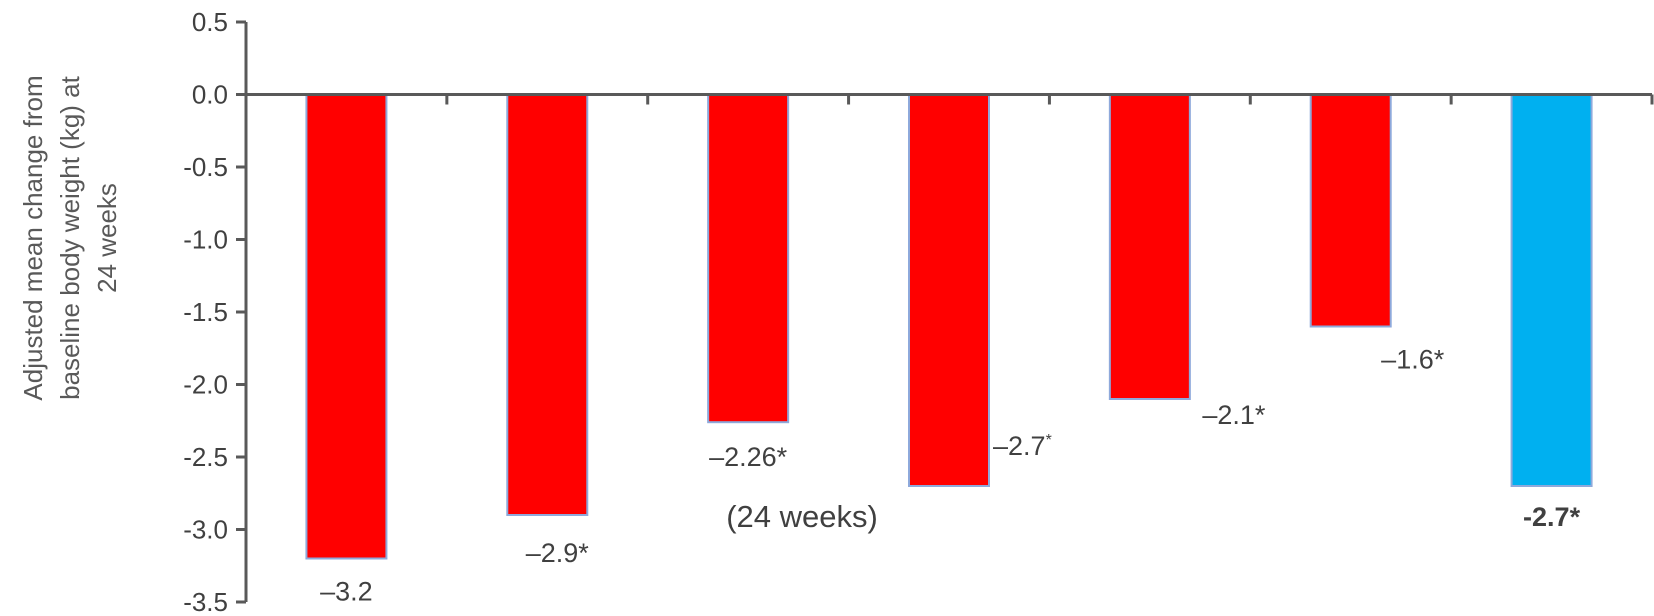 Image resolution: width=1654 pixels, height=616 pixels. I want to click on data-label-value: –2.7, so click(1019, 446).